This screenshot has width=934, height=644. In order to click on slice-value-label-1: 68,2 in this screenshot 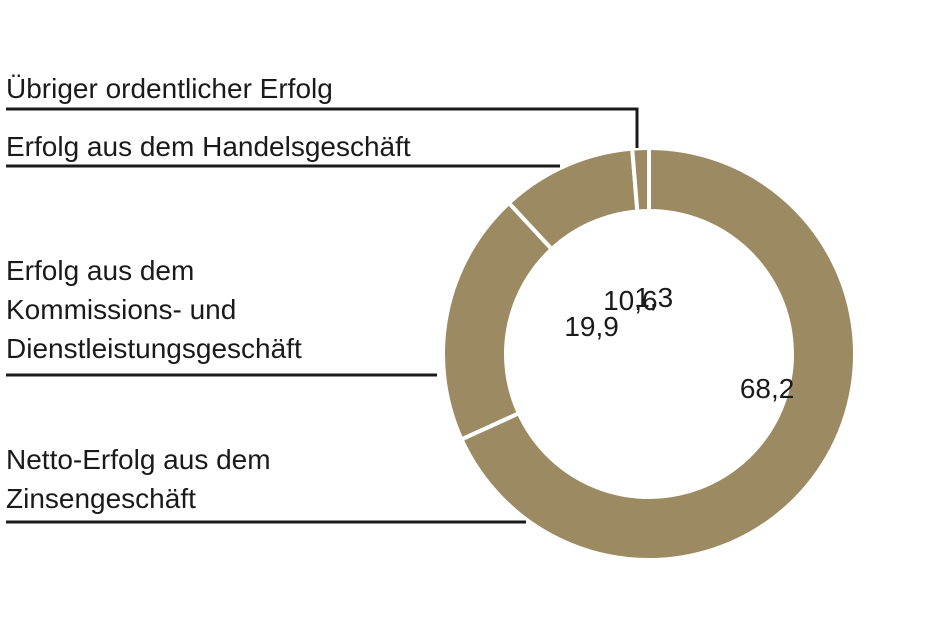, I will do `click(767, 388)`.